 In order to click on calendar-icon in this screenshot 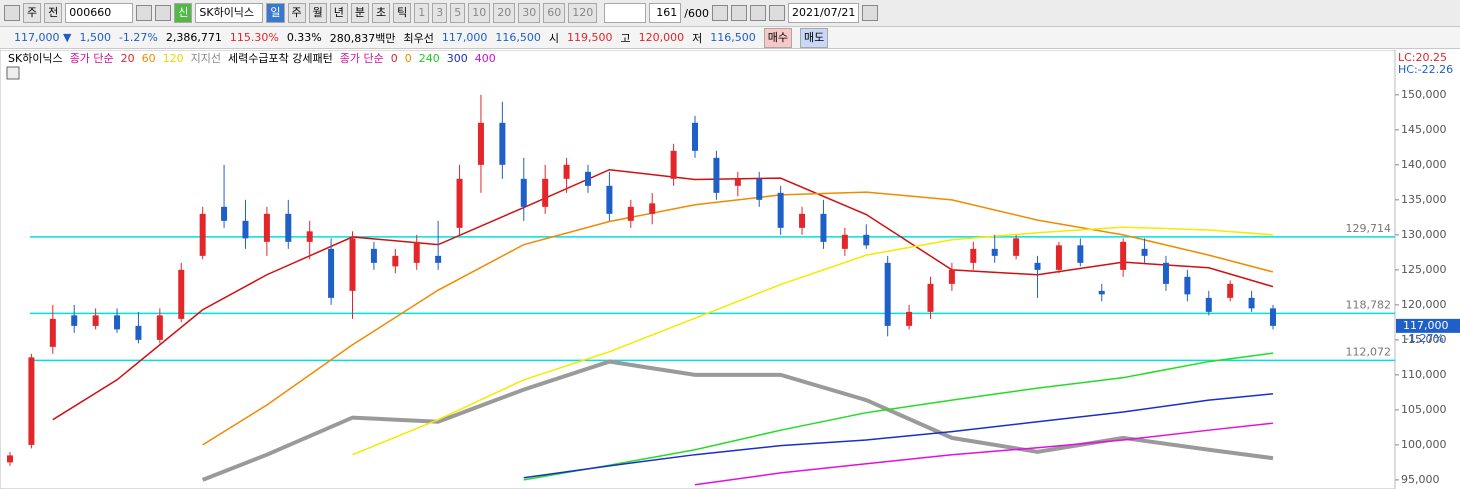, I will do `click(870, 13)`.